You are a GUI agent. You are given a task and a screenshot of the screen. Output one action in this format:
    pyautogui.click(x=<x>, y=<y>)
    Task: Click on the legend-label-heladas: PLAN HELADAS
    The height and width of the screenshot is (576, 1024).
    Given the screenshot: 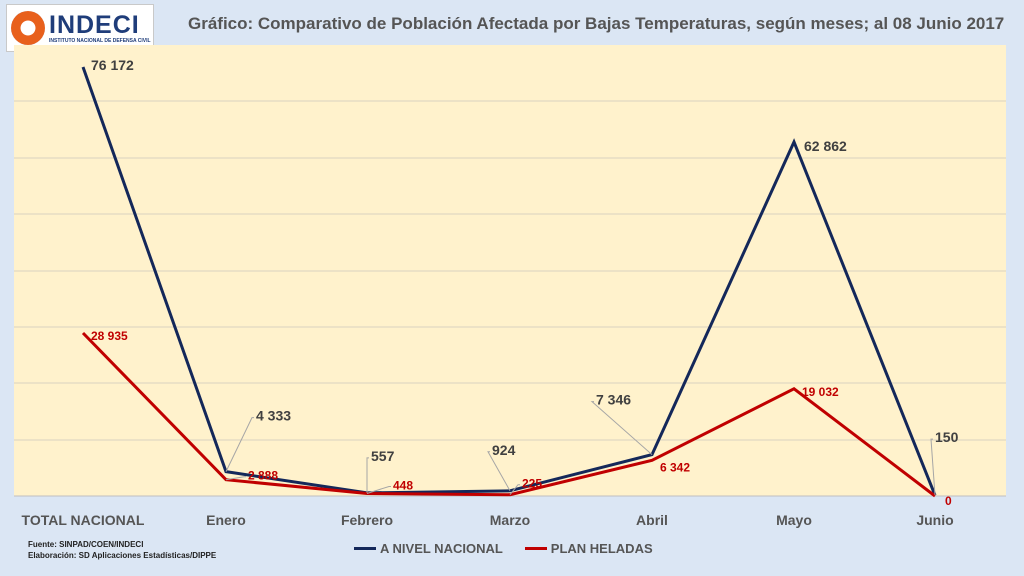 What is the action you would take?
    pyautogui.click(x=601, y=548)
    